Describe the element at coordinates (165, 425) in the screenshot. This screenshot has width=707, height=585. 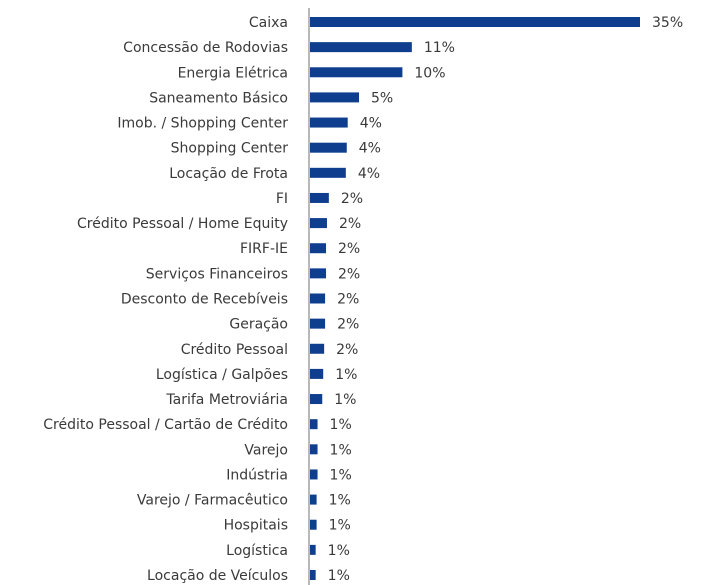
I see `category-label: Crédito Pessoal / Cartão de Crédito` at that location.